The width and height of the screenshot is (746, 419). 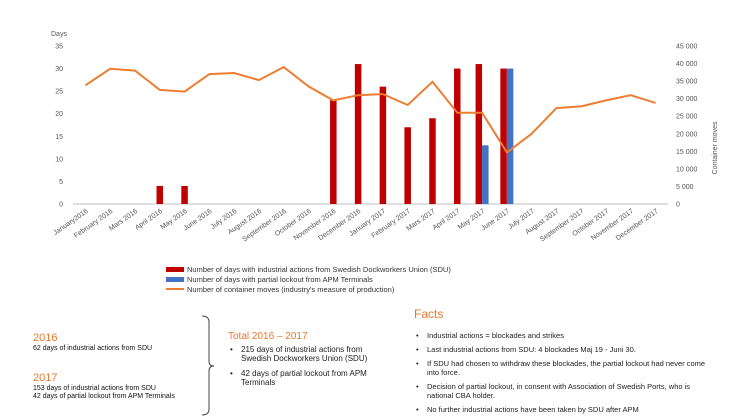 I want to click on y2-tick-label: 25 000, so click(x=687, y=117).